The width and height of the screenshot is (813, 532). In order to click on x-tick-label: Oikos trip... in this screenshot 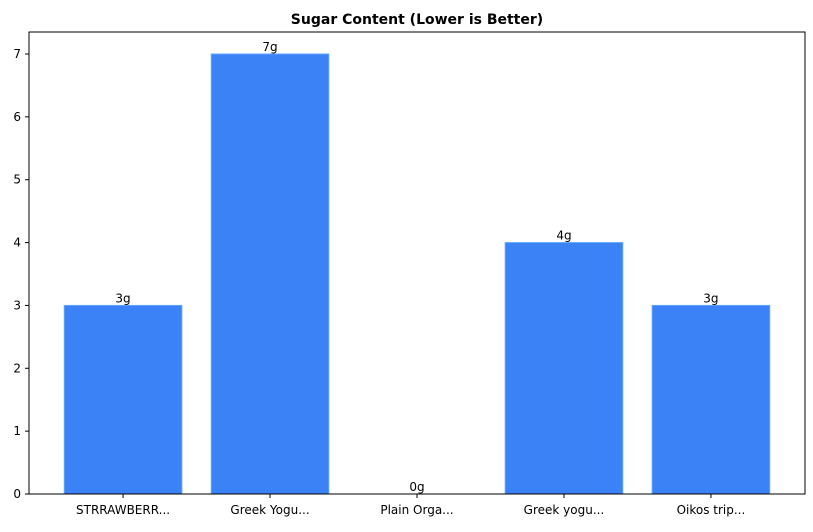, I will do `click(711, 510)`.